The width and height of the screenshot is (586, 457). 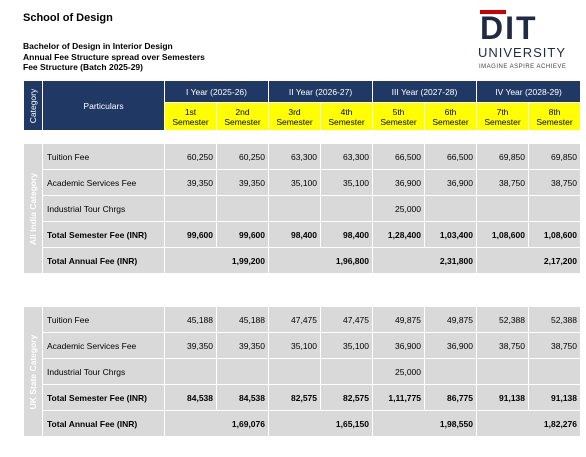 What do you see at coordinates (509, 28) in the screenshot?
I see `logo-wordmark: DIT` at bounding box center [509, 28].